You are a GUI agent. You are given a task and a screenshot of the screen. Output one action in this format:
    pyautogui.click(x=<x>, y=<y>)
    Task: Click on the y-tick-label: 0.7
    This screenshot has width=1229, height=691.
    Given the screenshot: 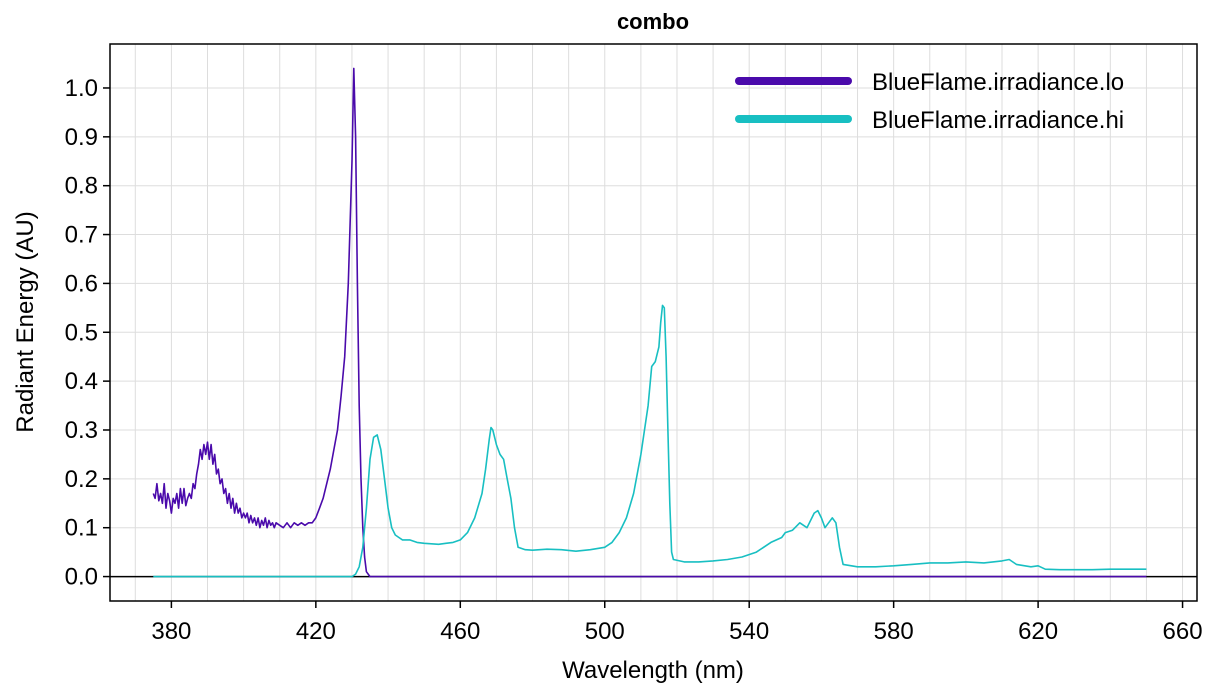 What is the action you would take?
    pyautogui.click(x=81, y=235)
    